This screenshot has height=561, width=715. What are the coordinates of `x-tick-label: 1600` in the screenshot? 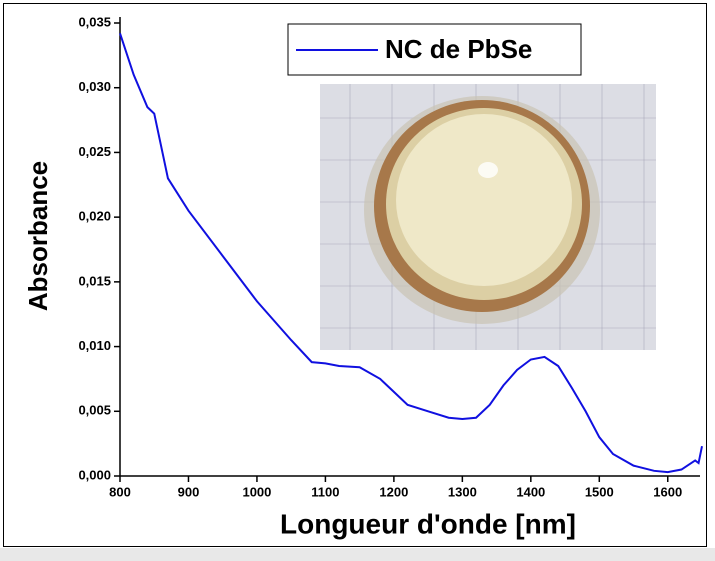 It's located at (667, 491).